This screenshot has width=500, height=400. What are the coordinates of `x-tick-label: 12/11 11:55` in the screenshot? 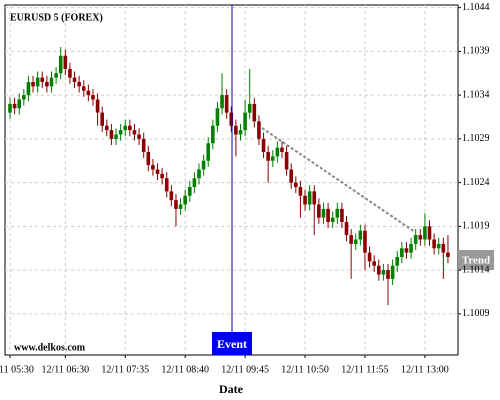 It's located at (364, 369).